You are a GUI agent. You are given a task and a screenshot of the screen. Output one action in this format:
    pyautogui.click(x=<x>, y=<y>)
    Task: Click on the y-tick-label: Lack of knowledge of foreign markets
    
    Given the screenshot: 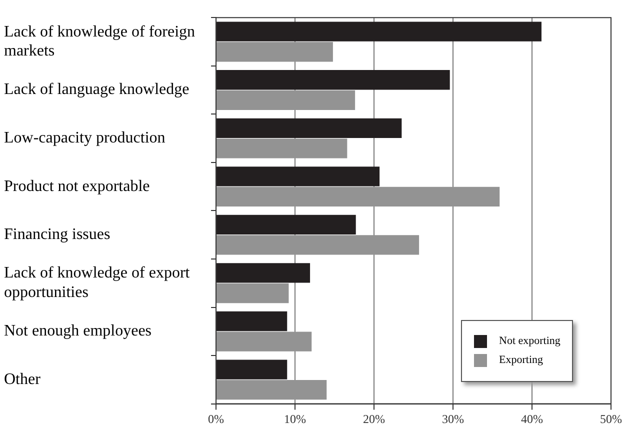 What is the action you would take?
    pyautogui.click(x=100, y=41)
    